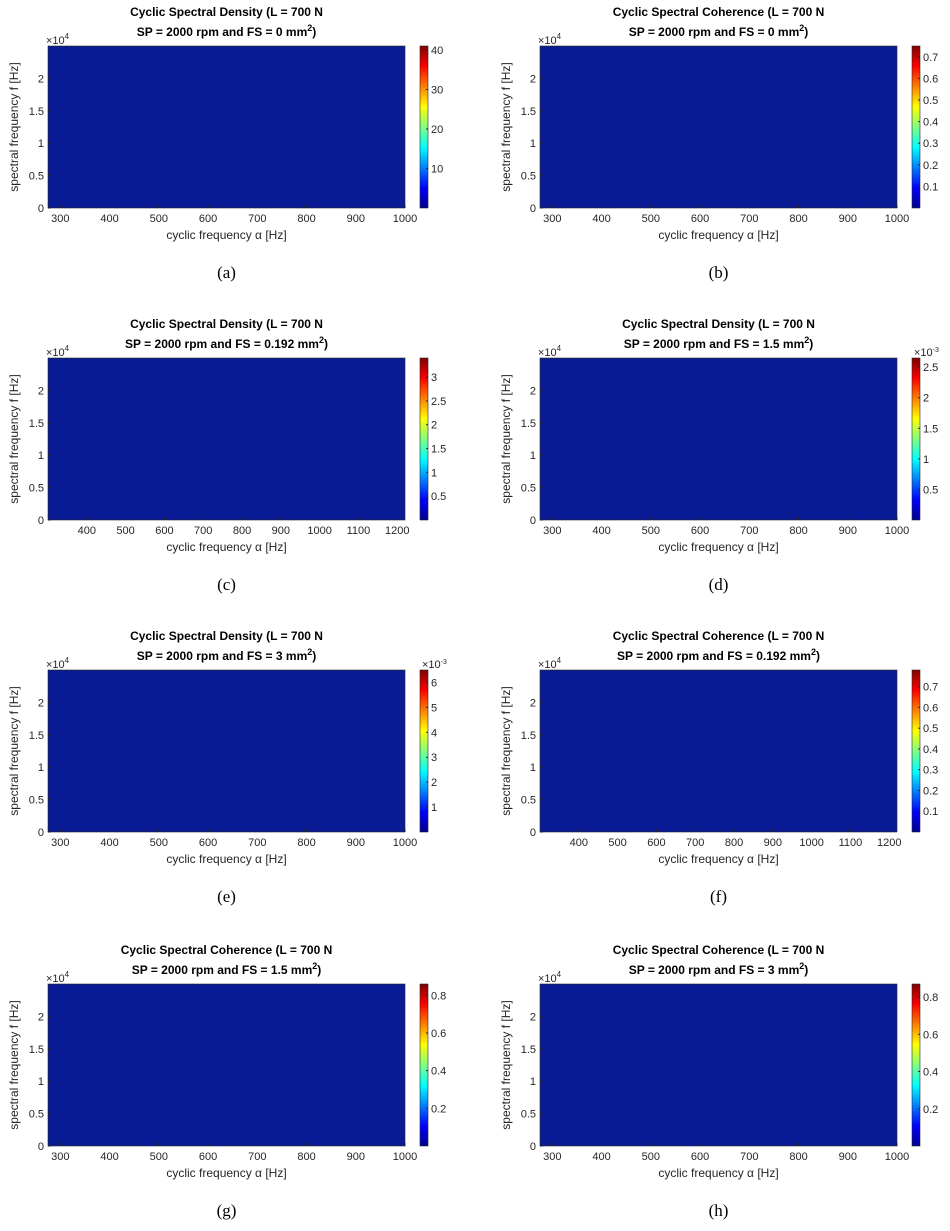  Describe the element at coordinates (930, 490) in the screenshot. I see `colorbar-tick-label: 0.5` at that location.